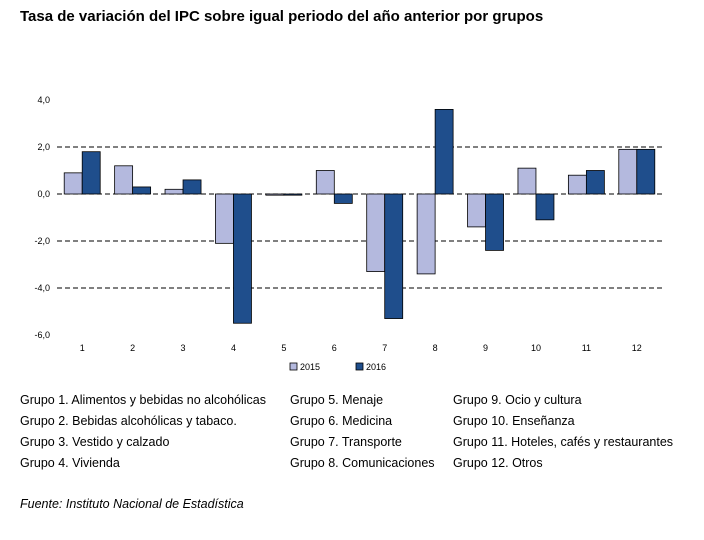 The height and width of the screenshot is (540, 704). I want to click on x-tick-label: 8, so click(435, 348).